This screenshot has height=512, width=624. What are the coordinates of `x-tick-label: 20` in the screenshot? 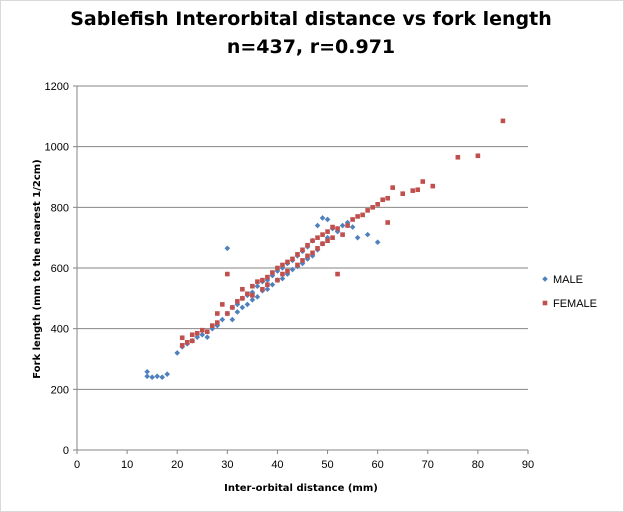 It's located at (177, 465).